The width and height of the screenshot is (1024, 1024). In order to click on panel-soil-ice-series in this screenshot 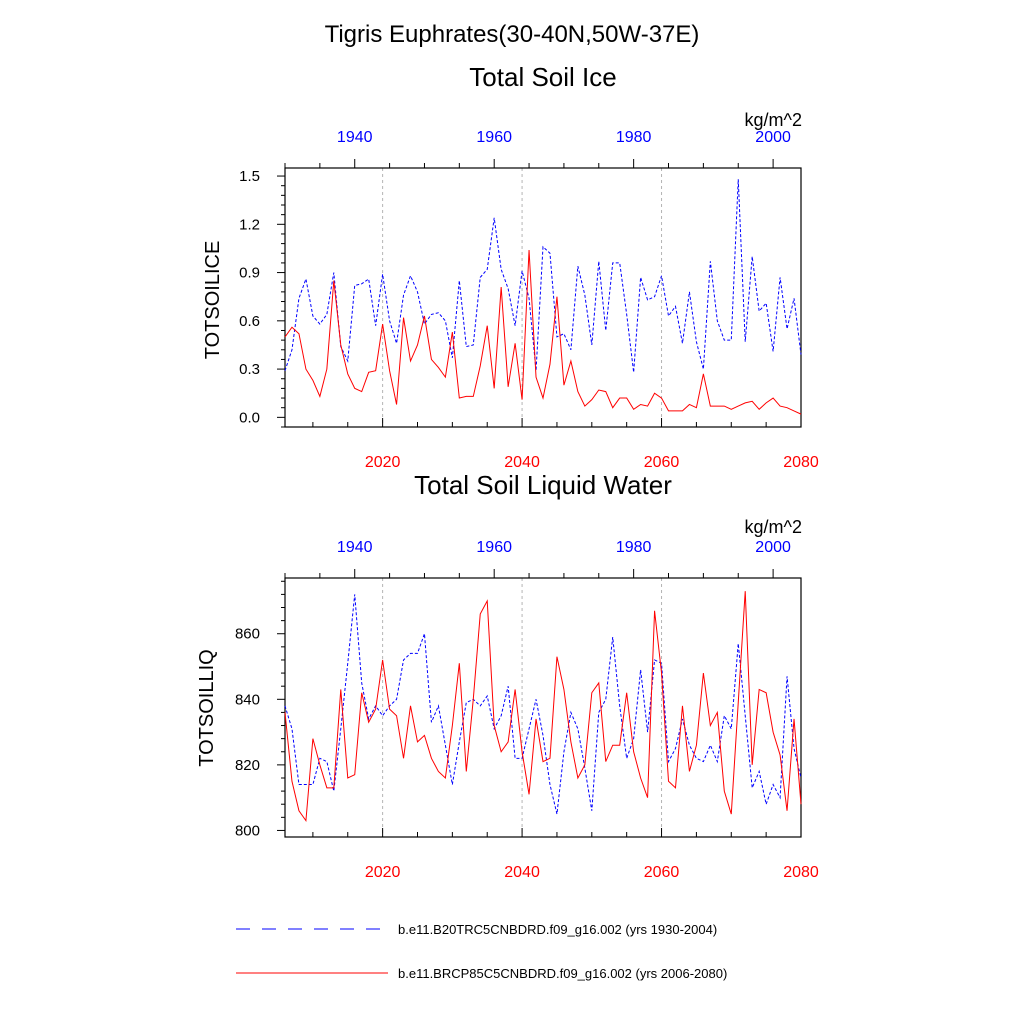, I will do `click(543, 297)`.